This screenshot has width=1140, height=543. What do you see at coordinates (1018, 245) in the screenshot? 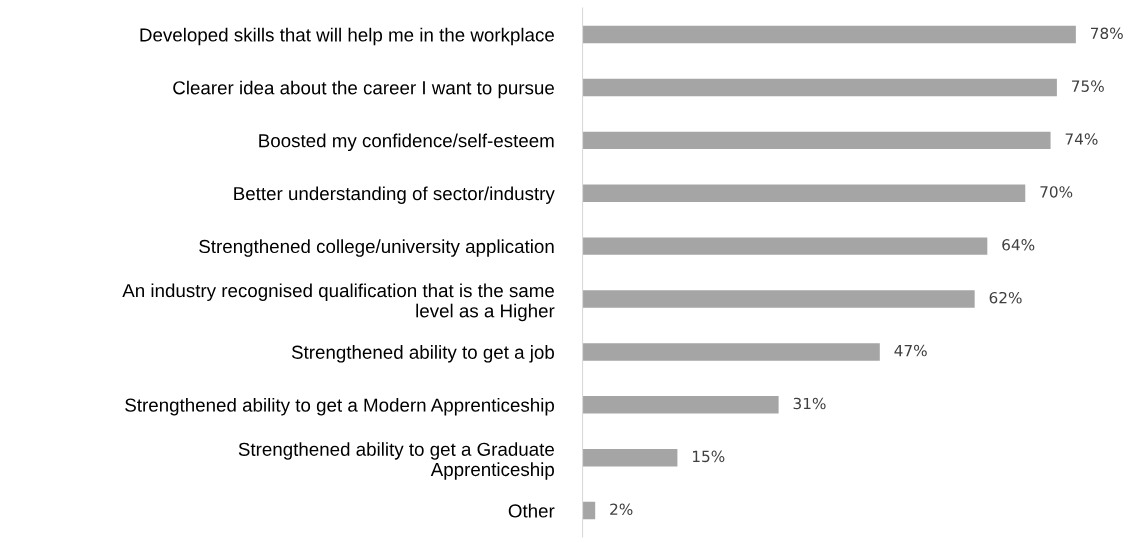
I see `data-label: 64%` at bounding box center [1018, 245].